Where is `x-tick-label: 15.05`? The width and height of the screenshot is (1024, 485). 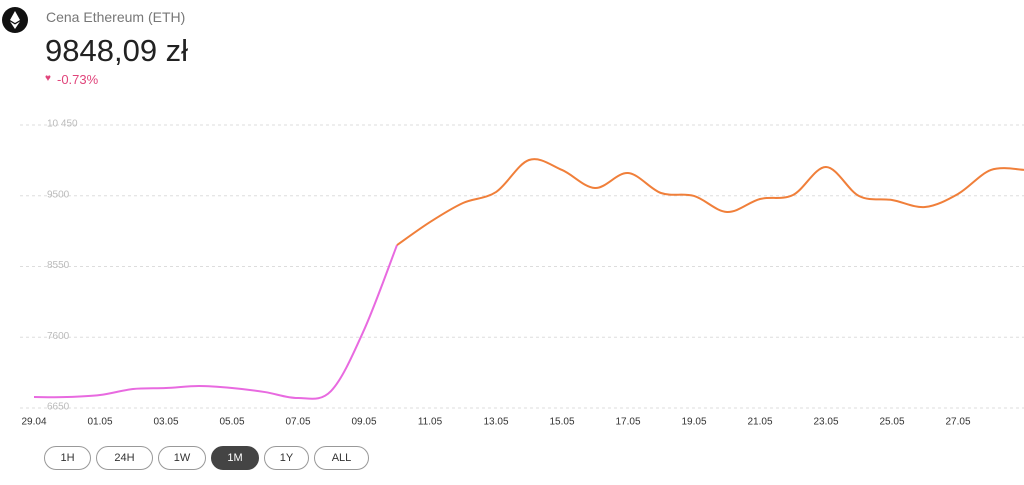 x-tick-label: 15.05 is located at coordinates (561, 422).